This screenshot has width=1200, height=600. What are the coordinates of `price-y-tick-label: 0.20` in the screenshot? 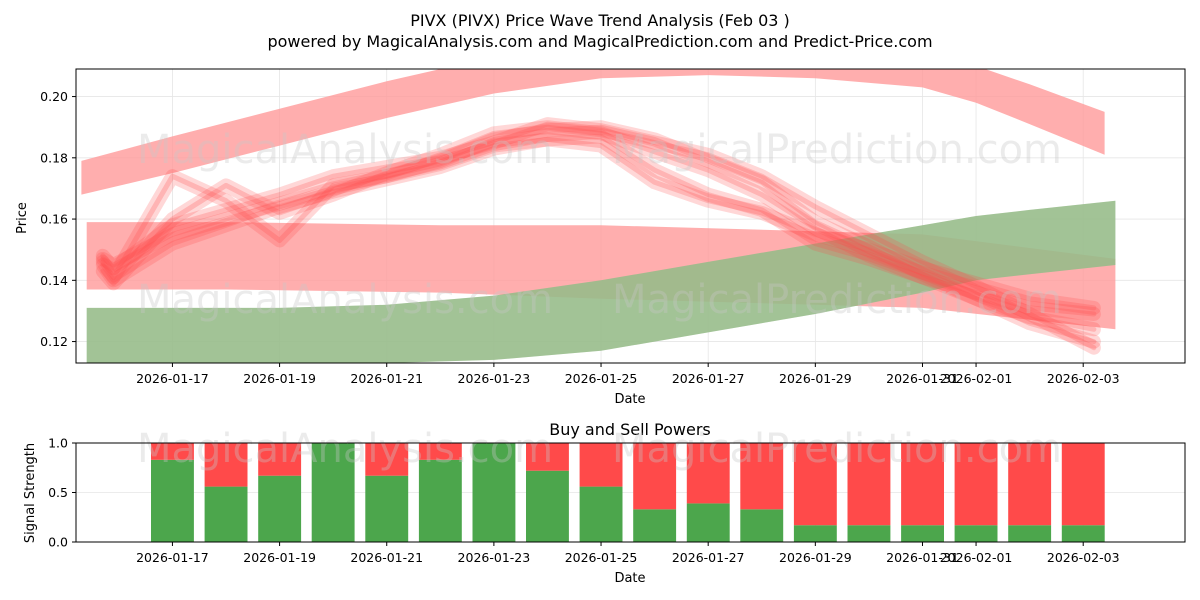 It's located at (54, 96).